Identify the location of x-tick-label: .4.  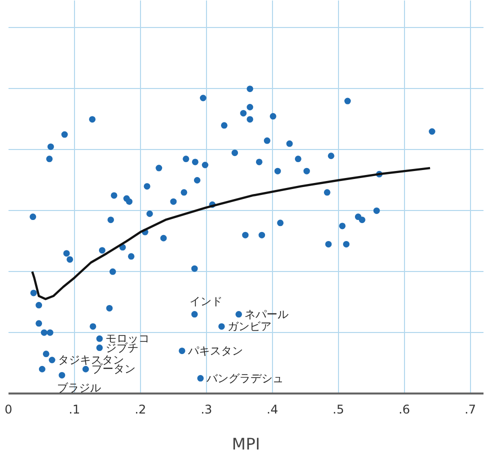
(272, 409).